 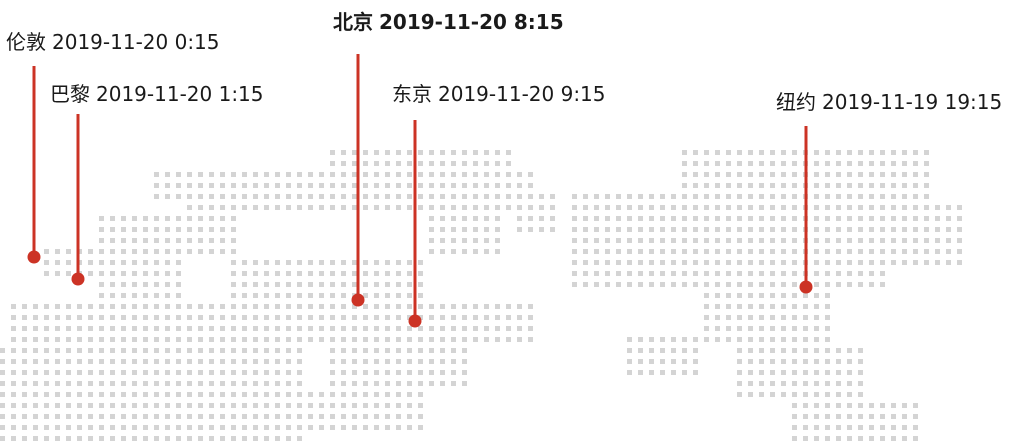 I want to click on tokyo-marker, so click(x=415, y=321).